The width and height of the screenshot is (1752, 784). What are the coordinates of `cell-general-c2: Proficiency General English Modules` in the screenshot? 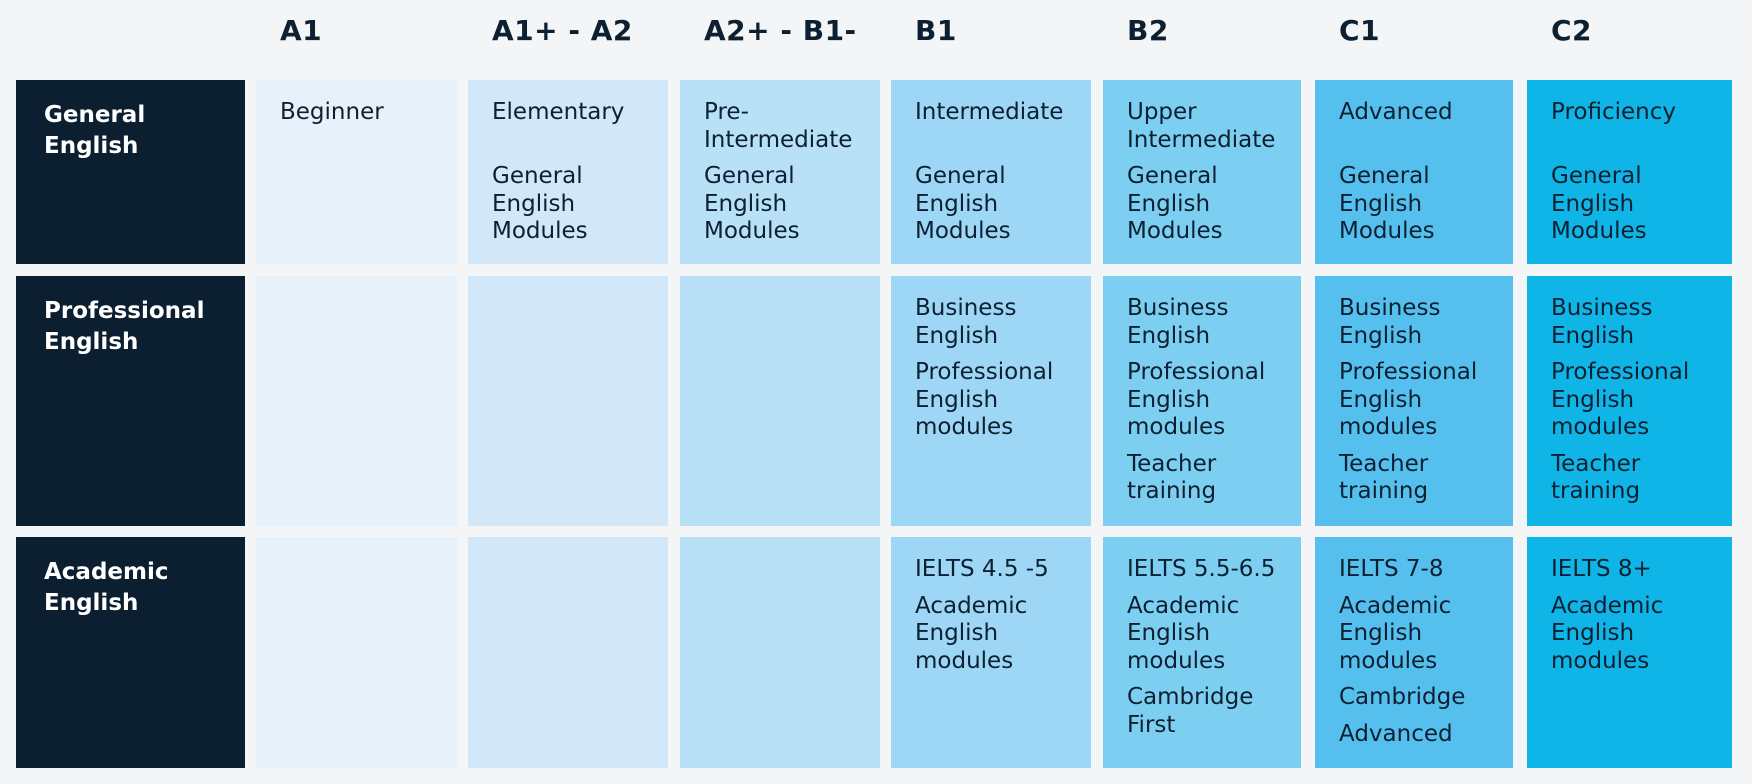 It's located at (1629, 172).